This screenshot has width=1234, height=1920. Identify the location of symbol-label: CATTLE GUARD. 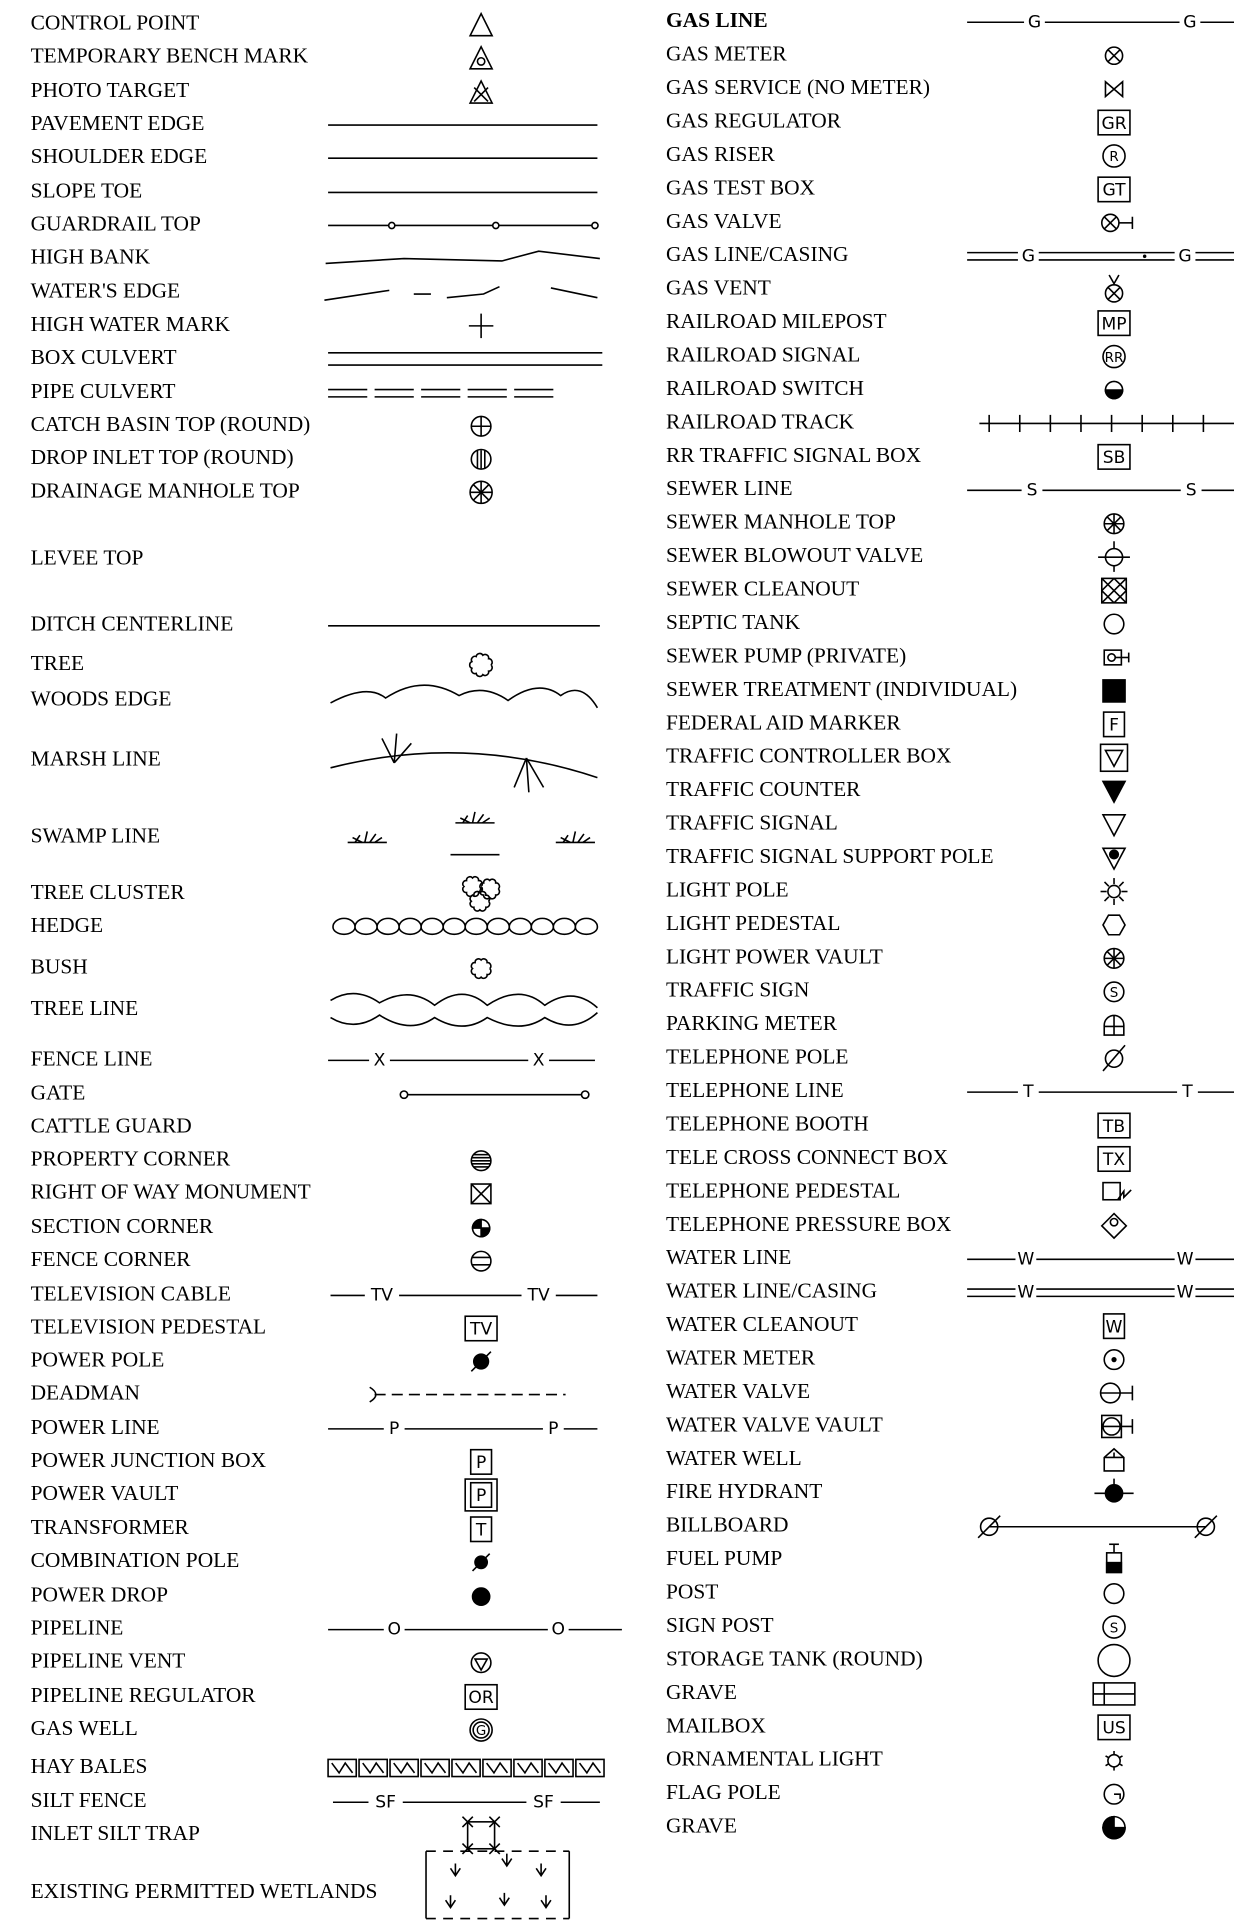
(111, 1126).